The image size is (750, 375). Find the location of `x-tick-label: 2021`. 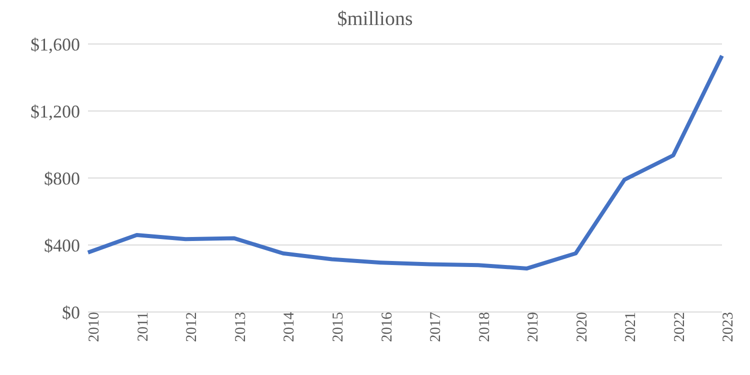

x-tick-label: 2021 is located at coordinates (631, 327).